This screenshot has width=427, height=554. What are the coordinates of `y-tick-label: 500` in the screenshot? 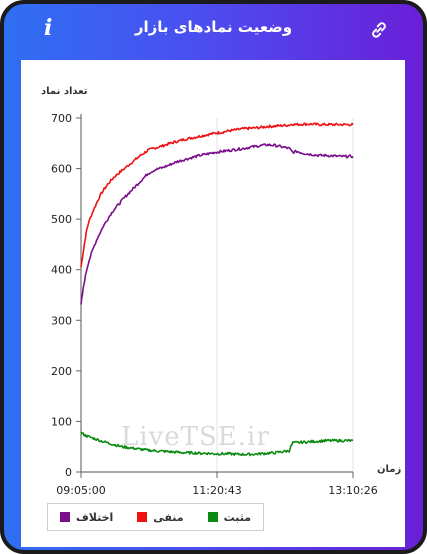 It's located at (61, 219).